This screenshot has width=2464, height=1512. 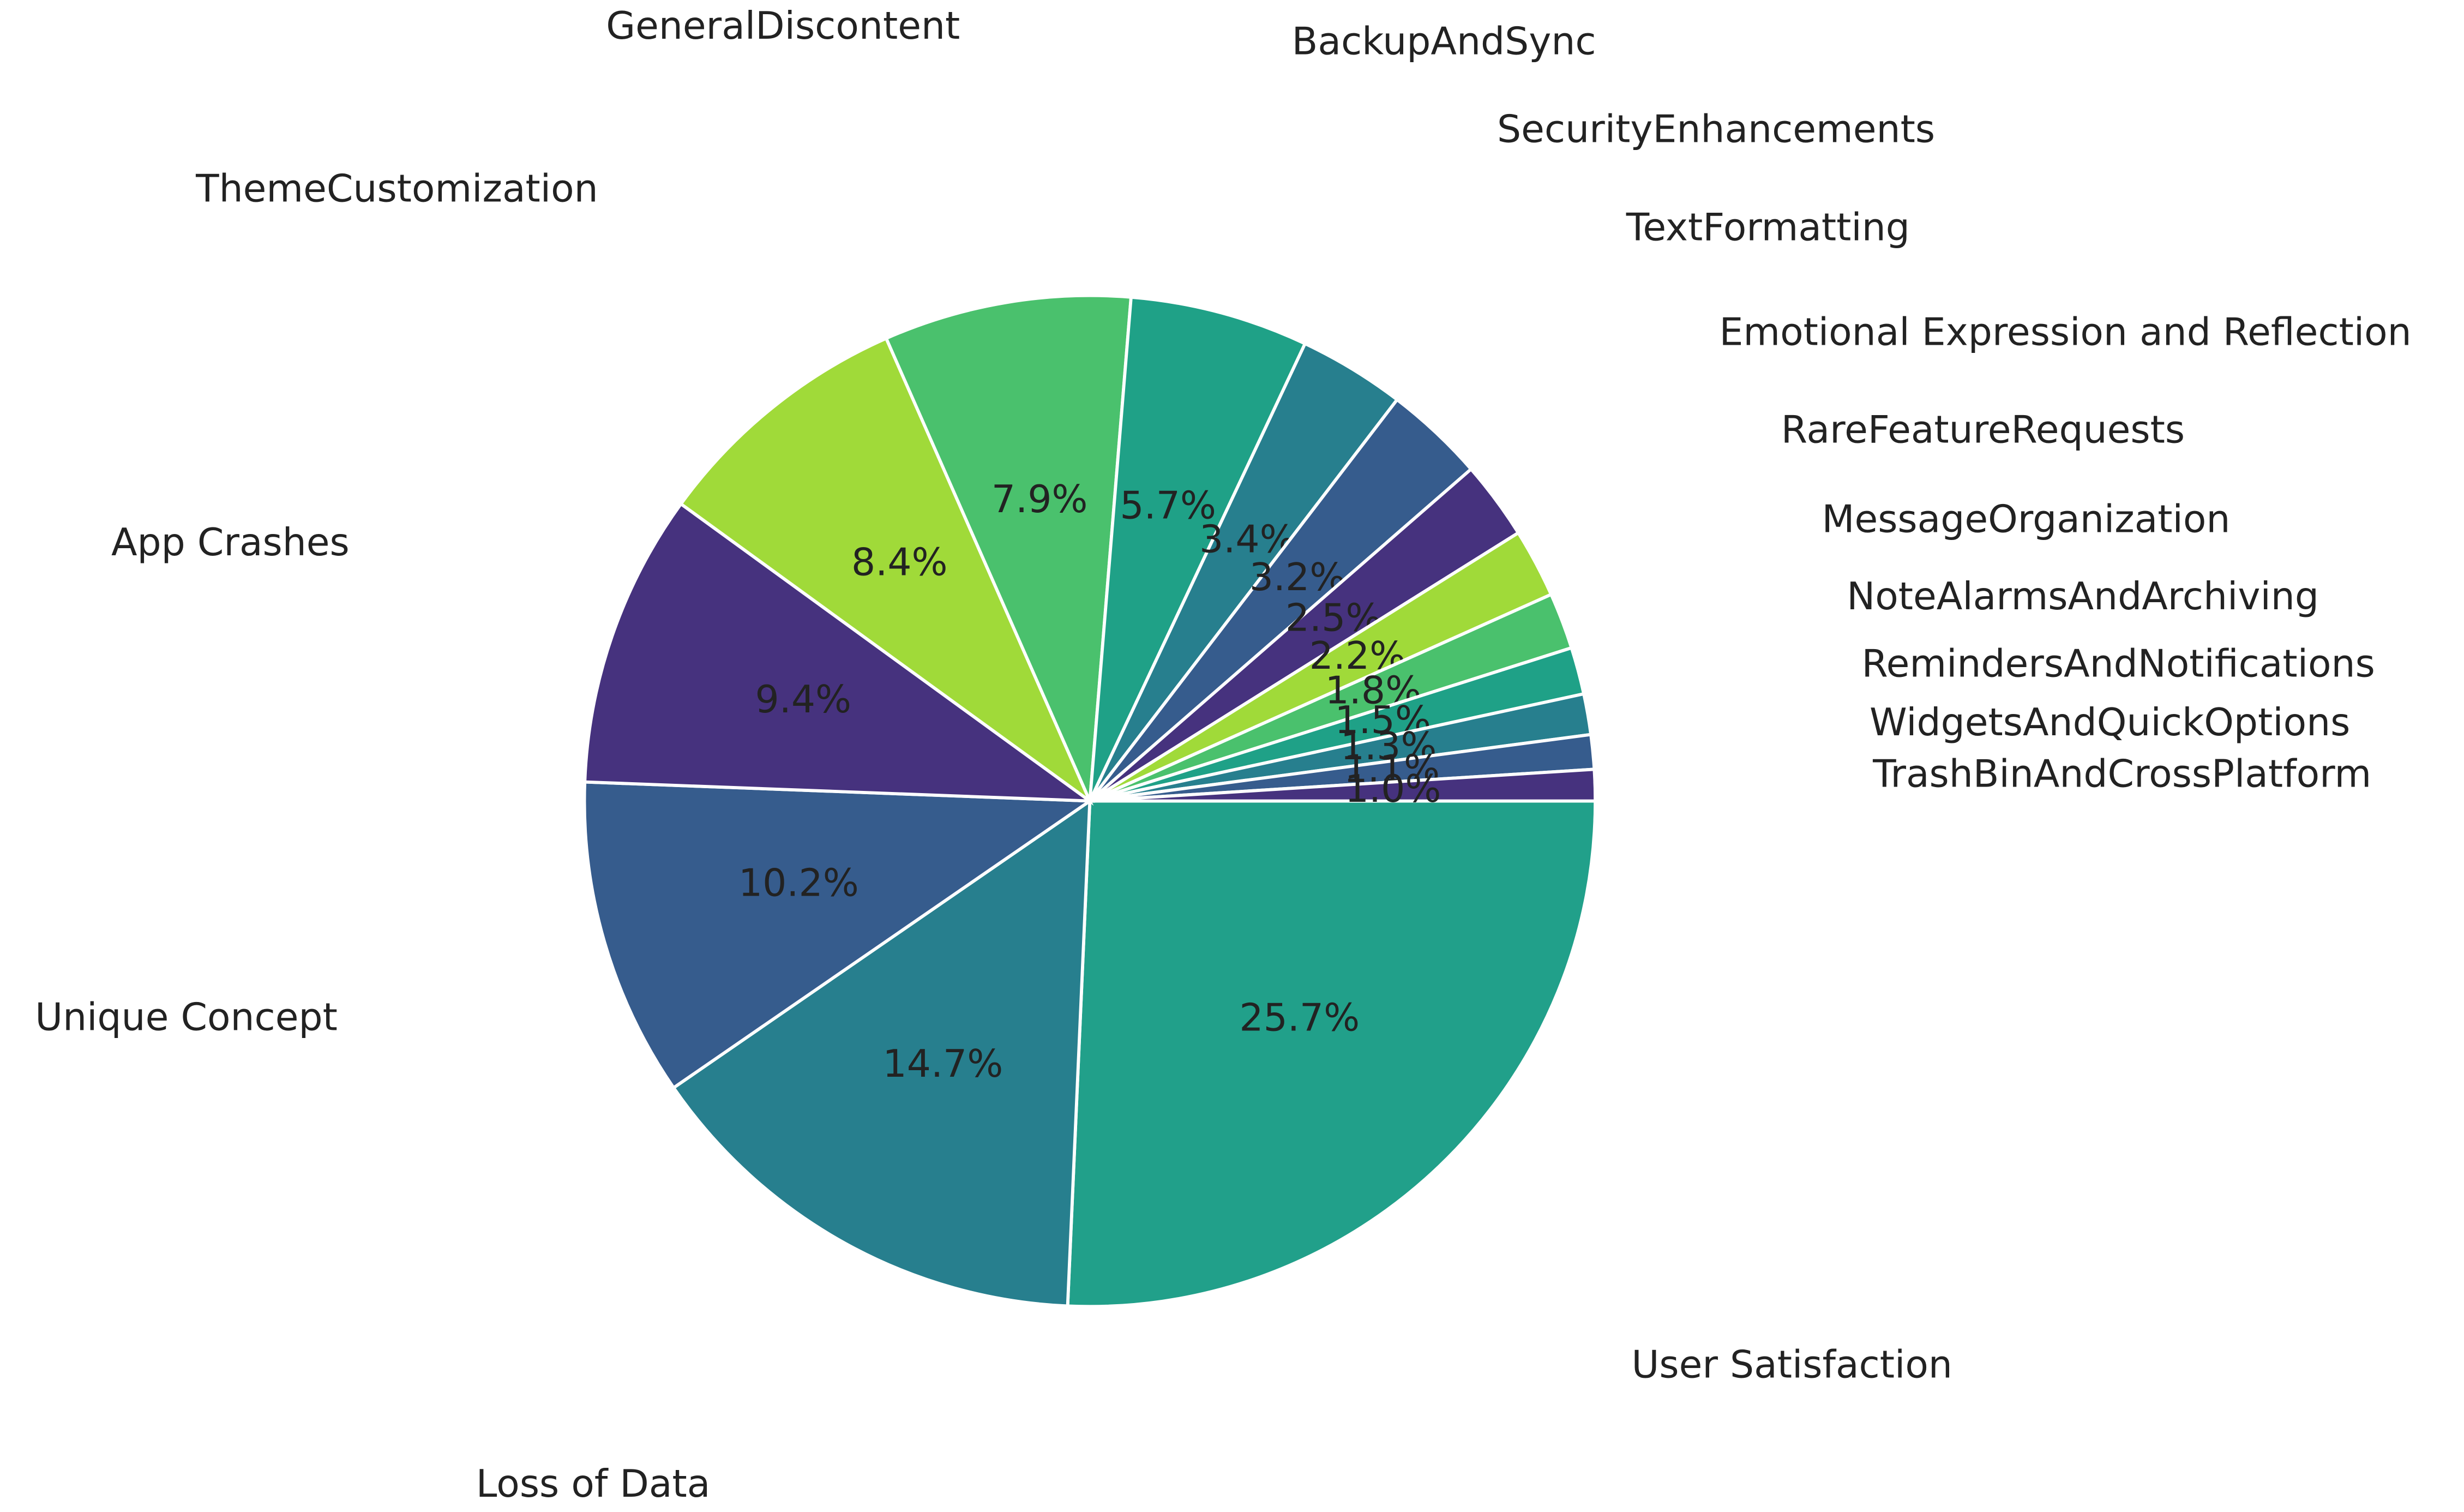 I want to click on category-label: BackupAndSync, so click(x=1444, y=42).